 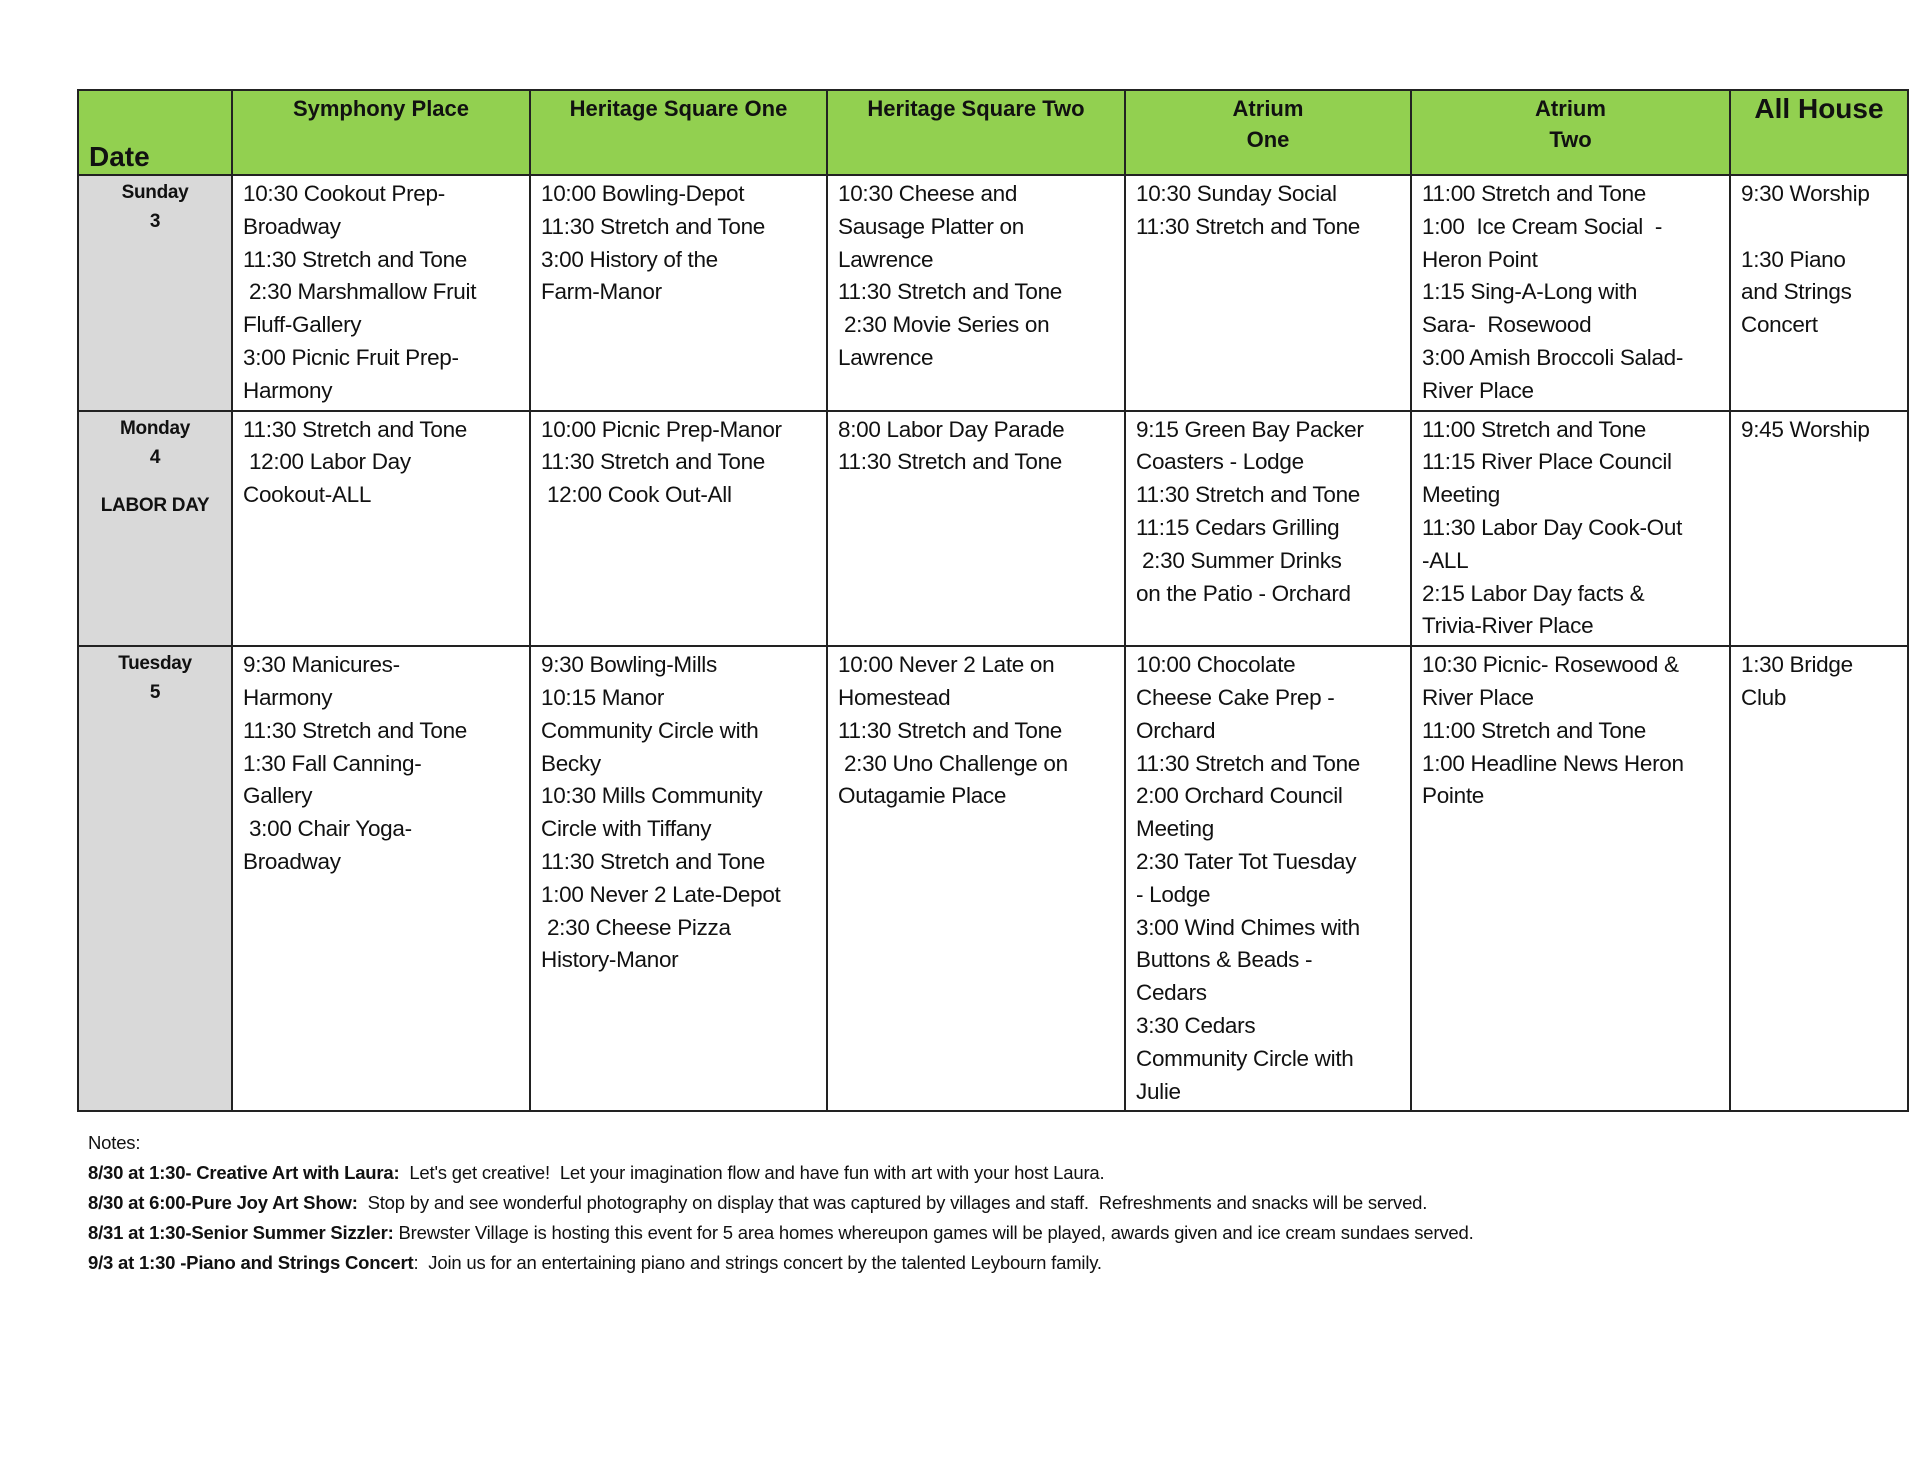 I want to click on activity-line: 1:30 Bridge, so click(x=1797, y=665).